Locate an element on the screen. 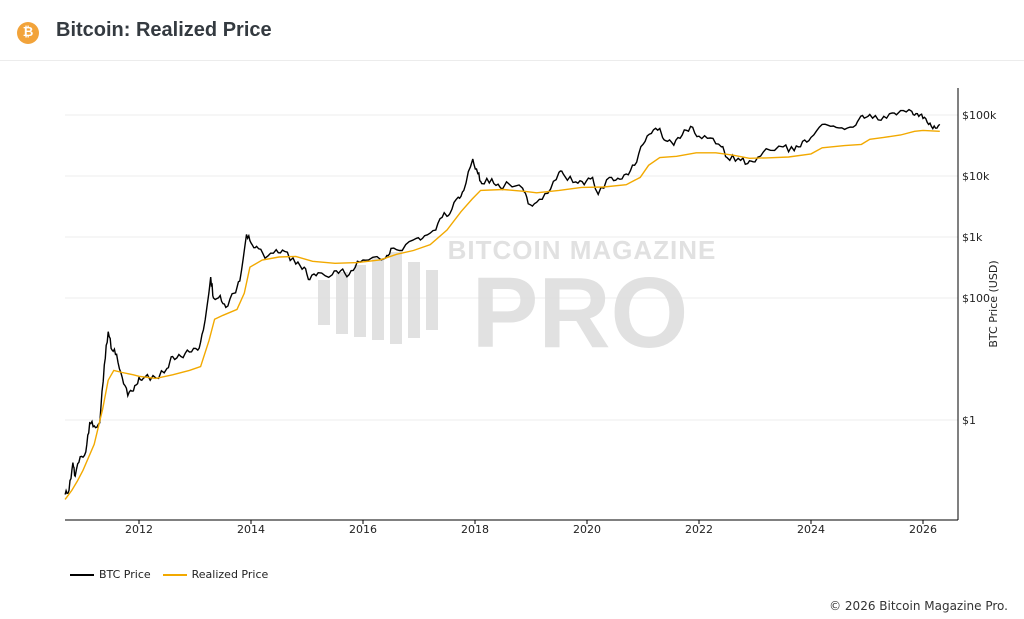  y-tick-label: $10k is located at coordinates (976, 176).